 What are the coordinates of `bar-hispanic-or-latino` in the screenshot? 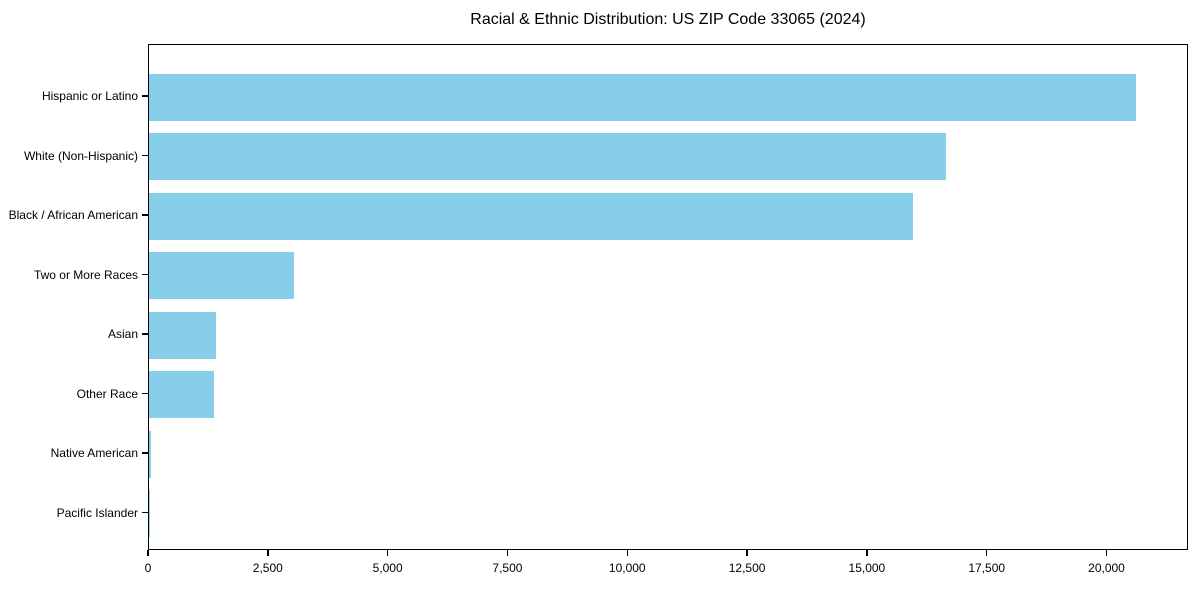 It's located at (643, 97).